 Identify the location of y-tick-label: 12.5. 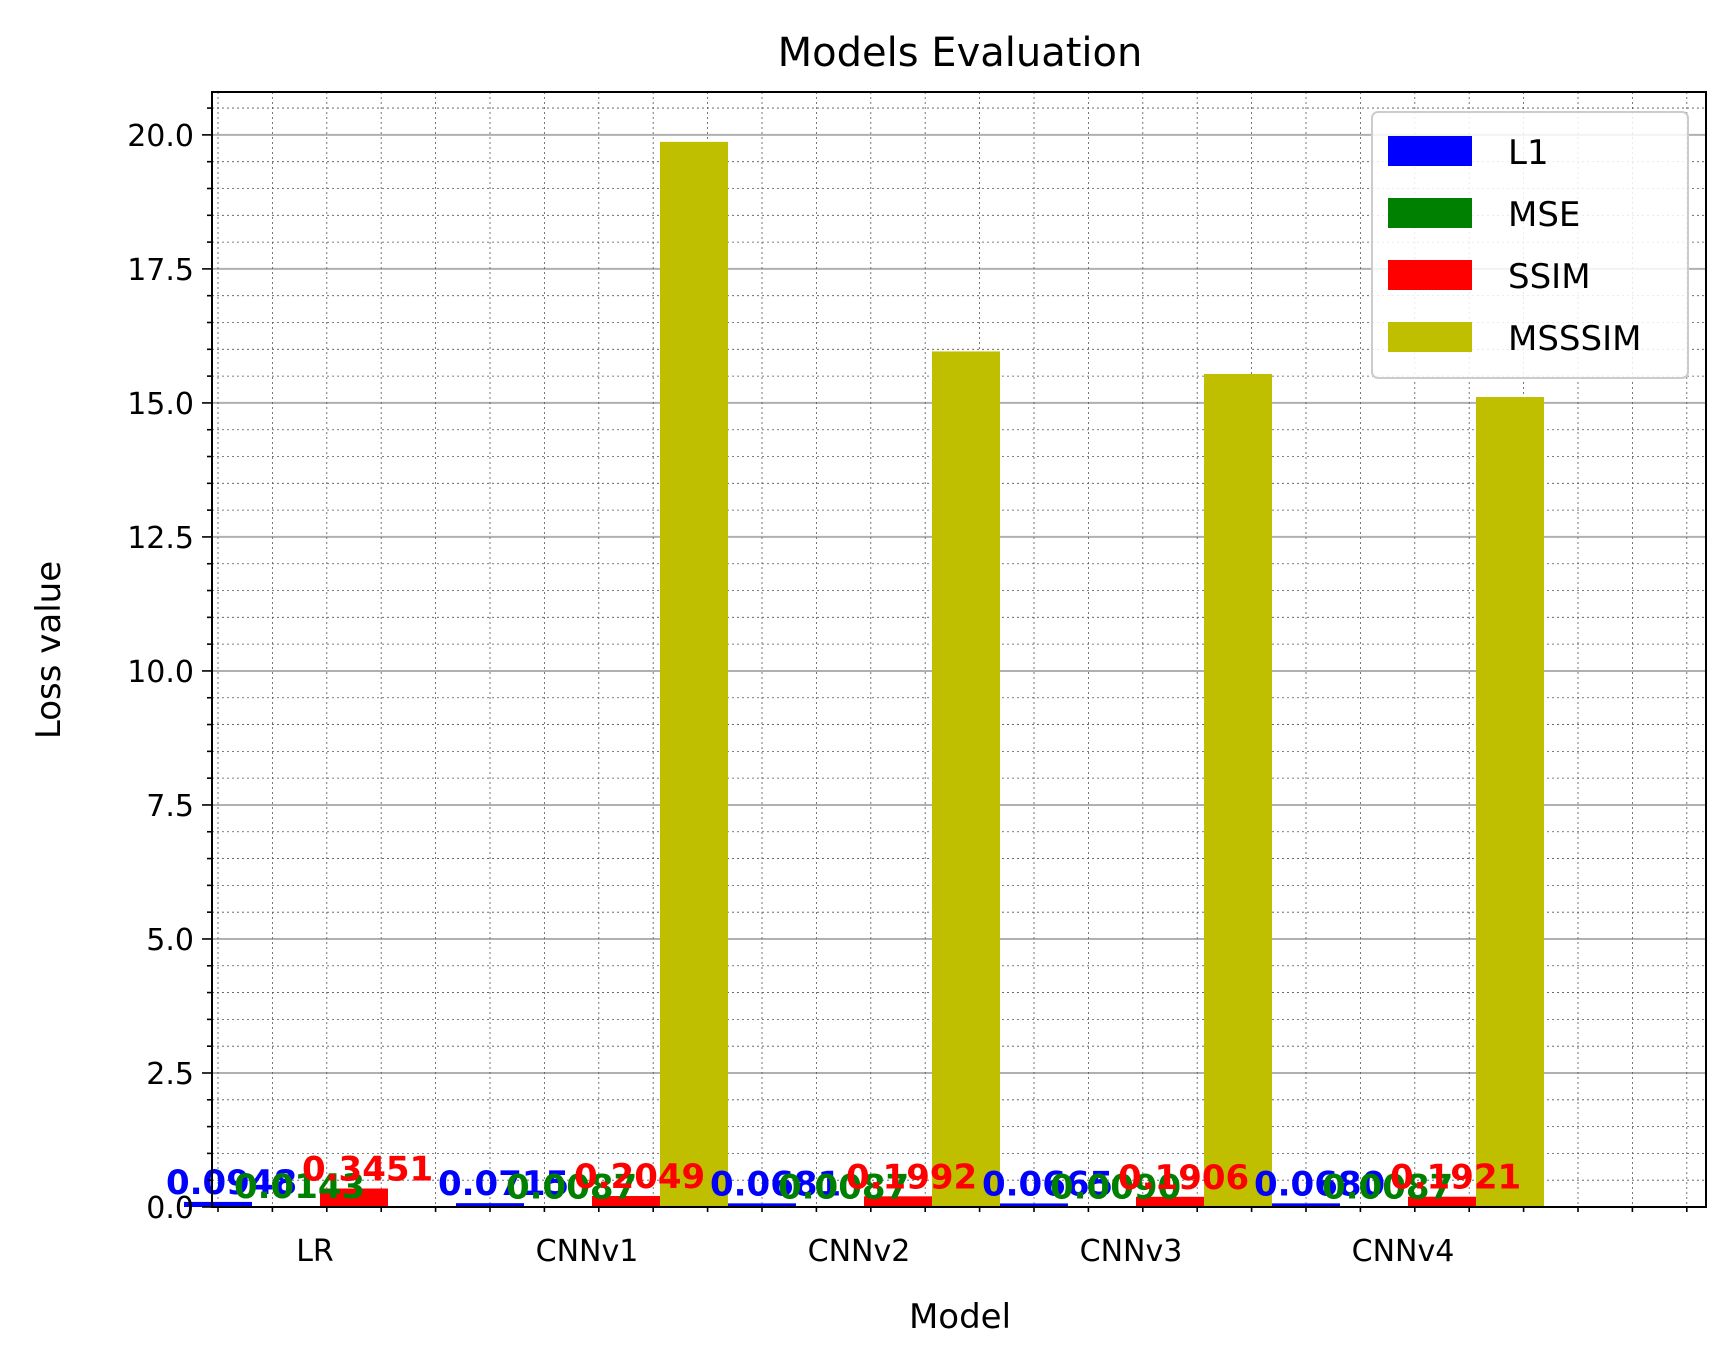
(160, 538).